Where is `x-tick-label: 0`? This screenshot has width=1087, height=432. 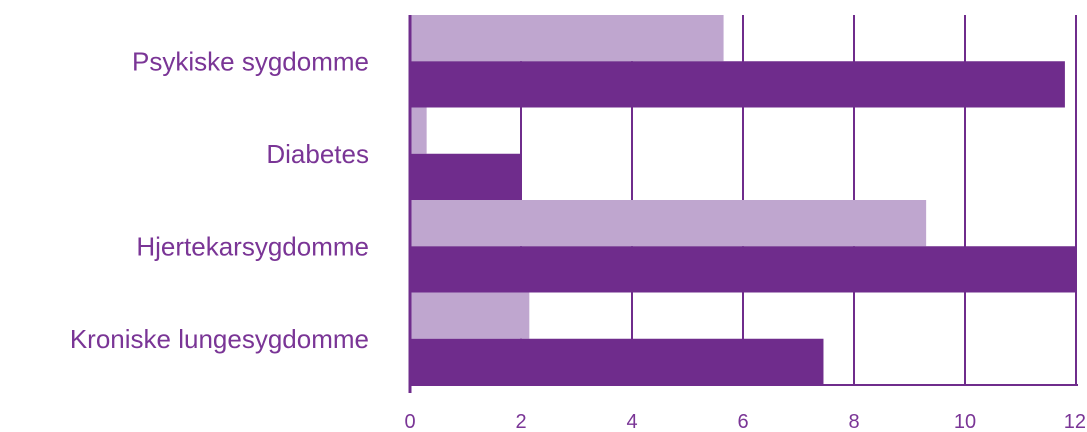 x-tick-label: 0 is located at coordinates (409, 421).